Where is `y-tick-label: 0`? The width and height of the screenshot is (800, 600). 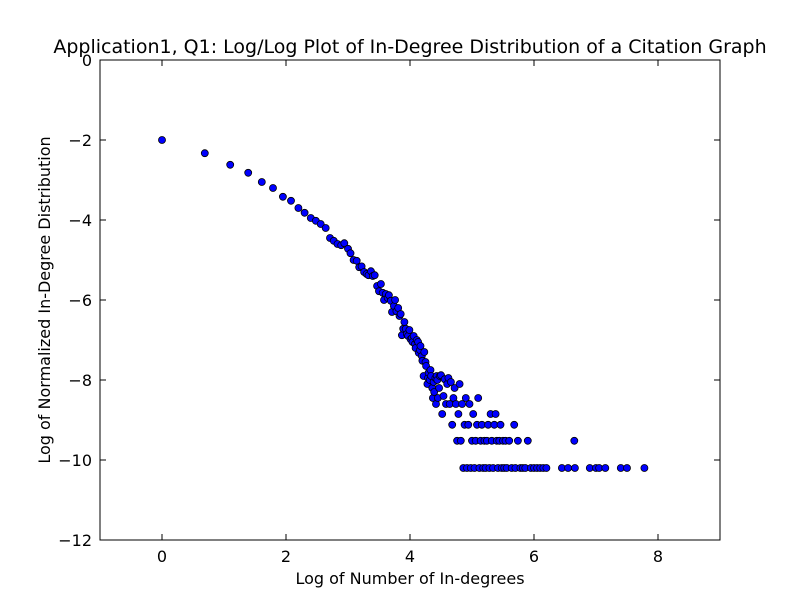 y-tick-label: 0 is located at coordinates (87, 60).